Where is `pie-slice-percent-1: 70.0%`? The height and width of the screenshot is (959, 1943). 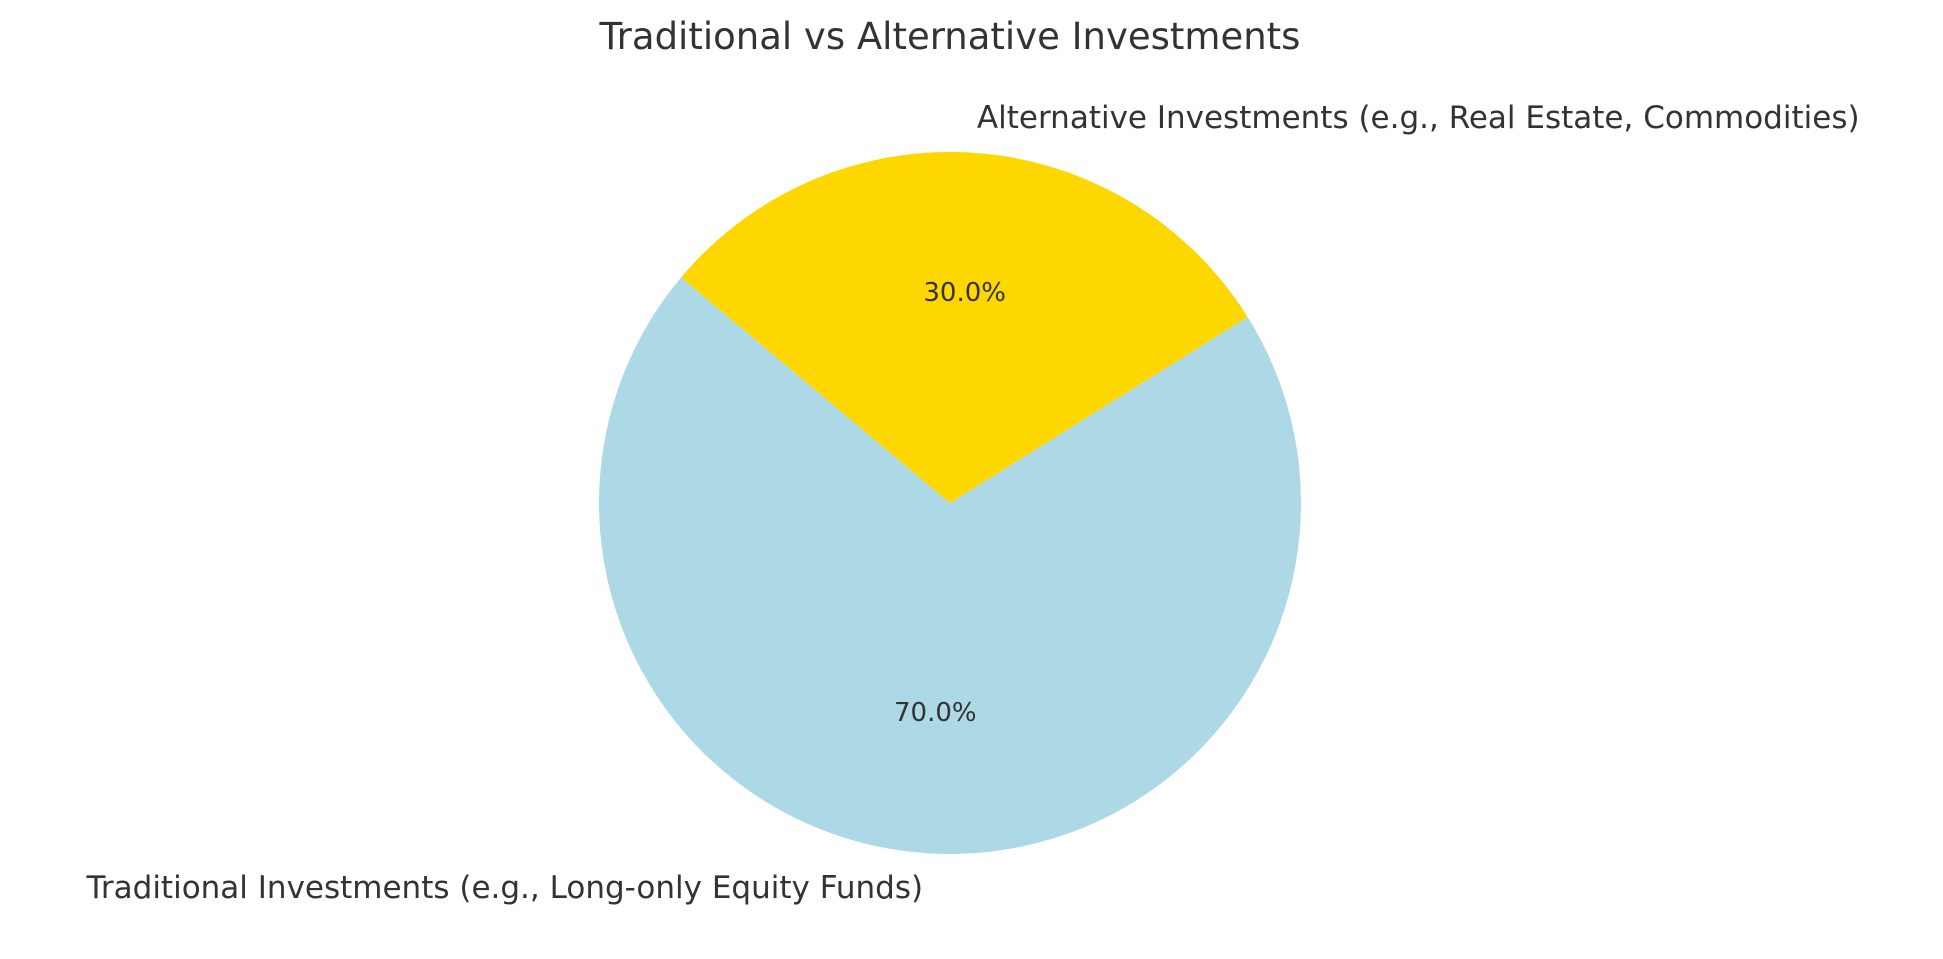 pie-slice-percent-1: 70.0% is located at coordinates (935, 713).